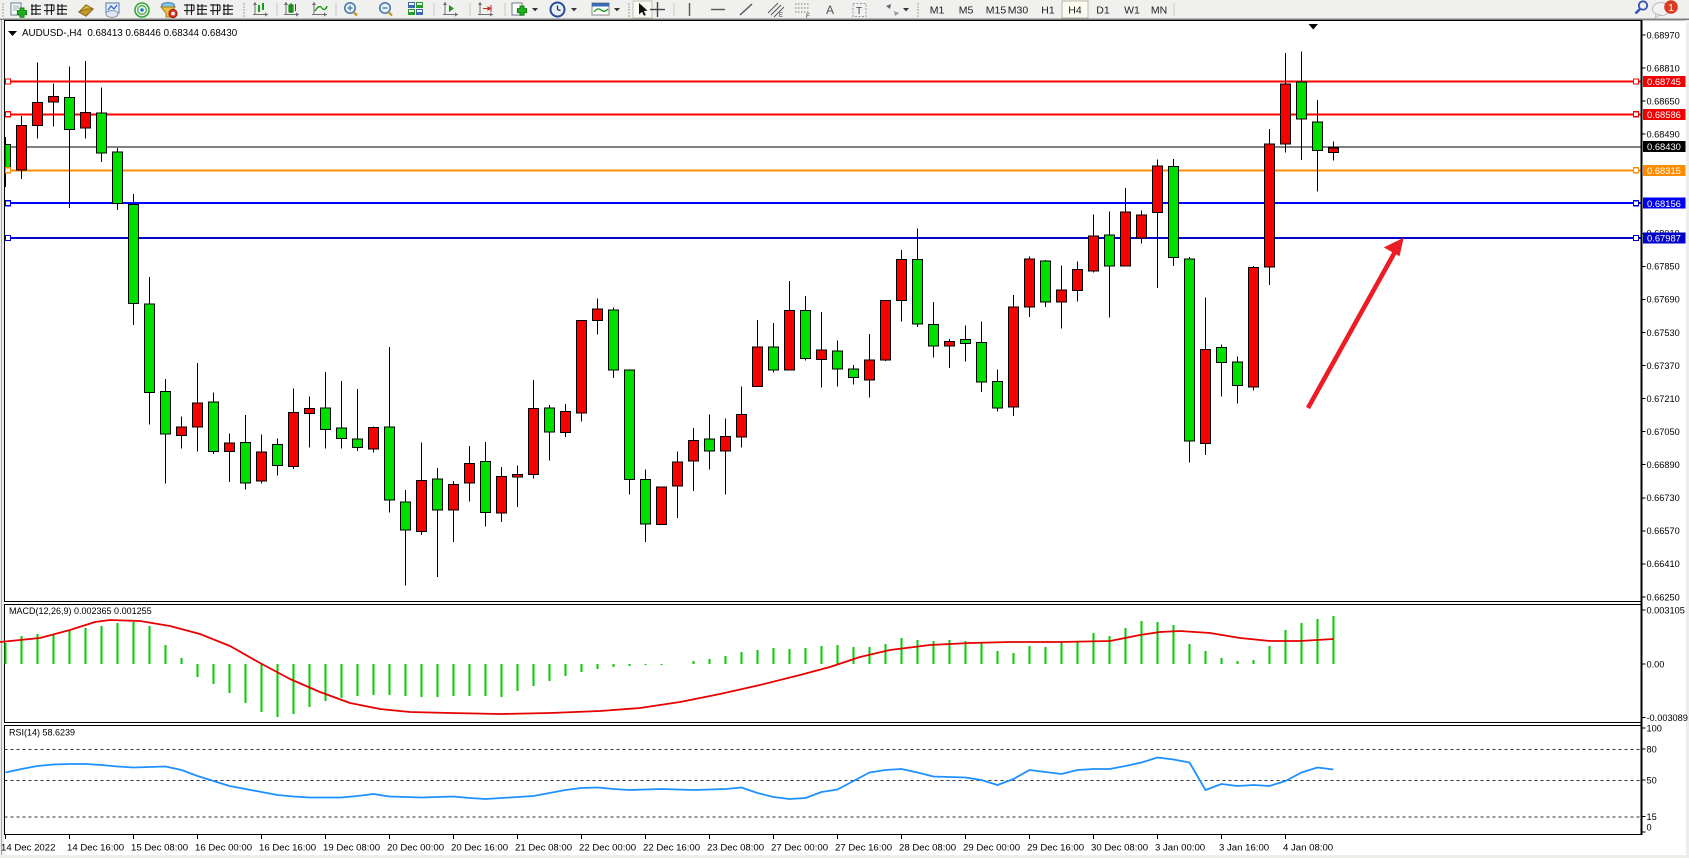 The width and height of the screenshot is (1689, 858). I want to click on svg-text: 27 Dec 00:00, so click(799, 848).